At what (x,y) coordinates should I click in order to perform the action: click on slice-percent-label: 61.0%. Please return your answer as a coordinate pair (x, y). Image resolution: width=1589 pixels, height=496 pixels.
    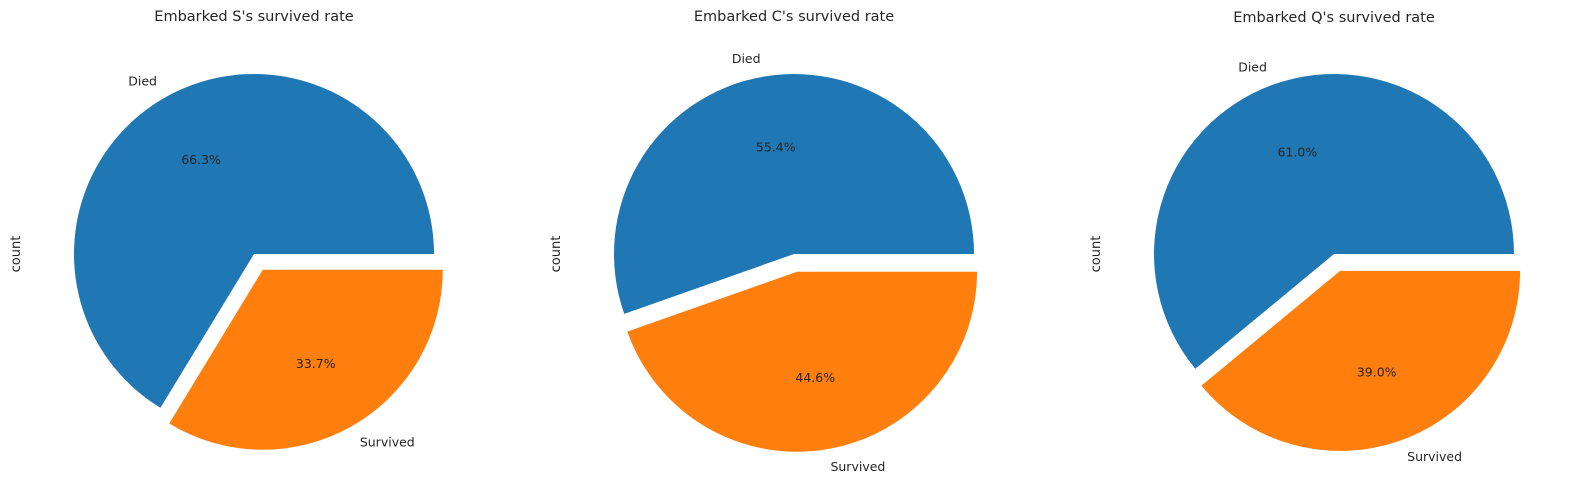
    Looking at the image, I should click on (1298, 151).